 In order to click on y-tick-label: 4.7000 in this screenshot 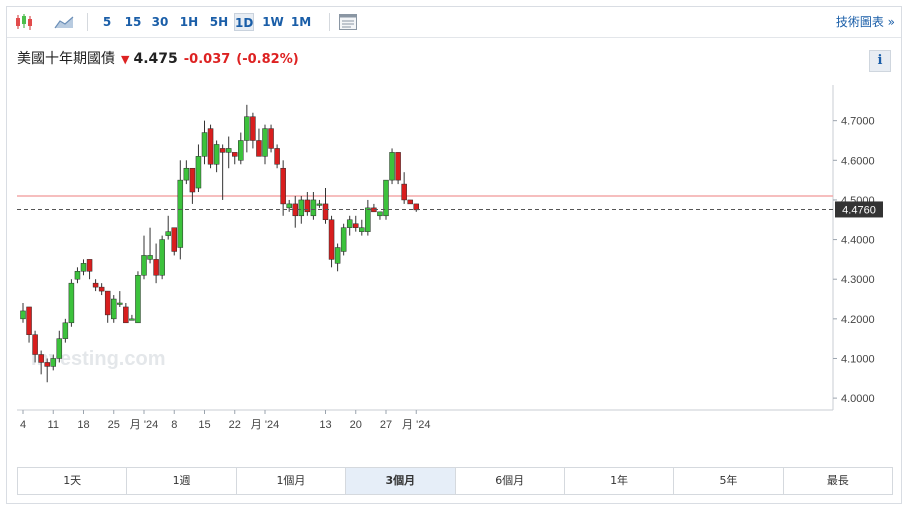, I will do `click(858, 122)`.